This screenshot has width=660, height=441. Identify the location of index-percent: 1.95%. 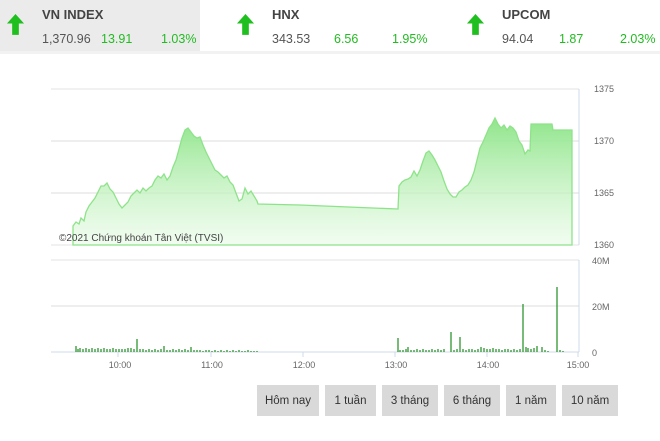
(410, 39).